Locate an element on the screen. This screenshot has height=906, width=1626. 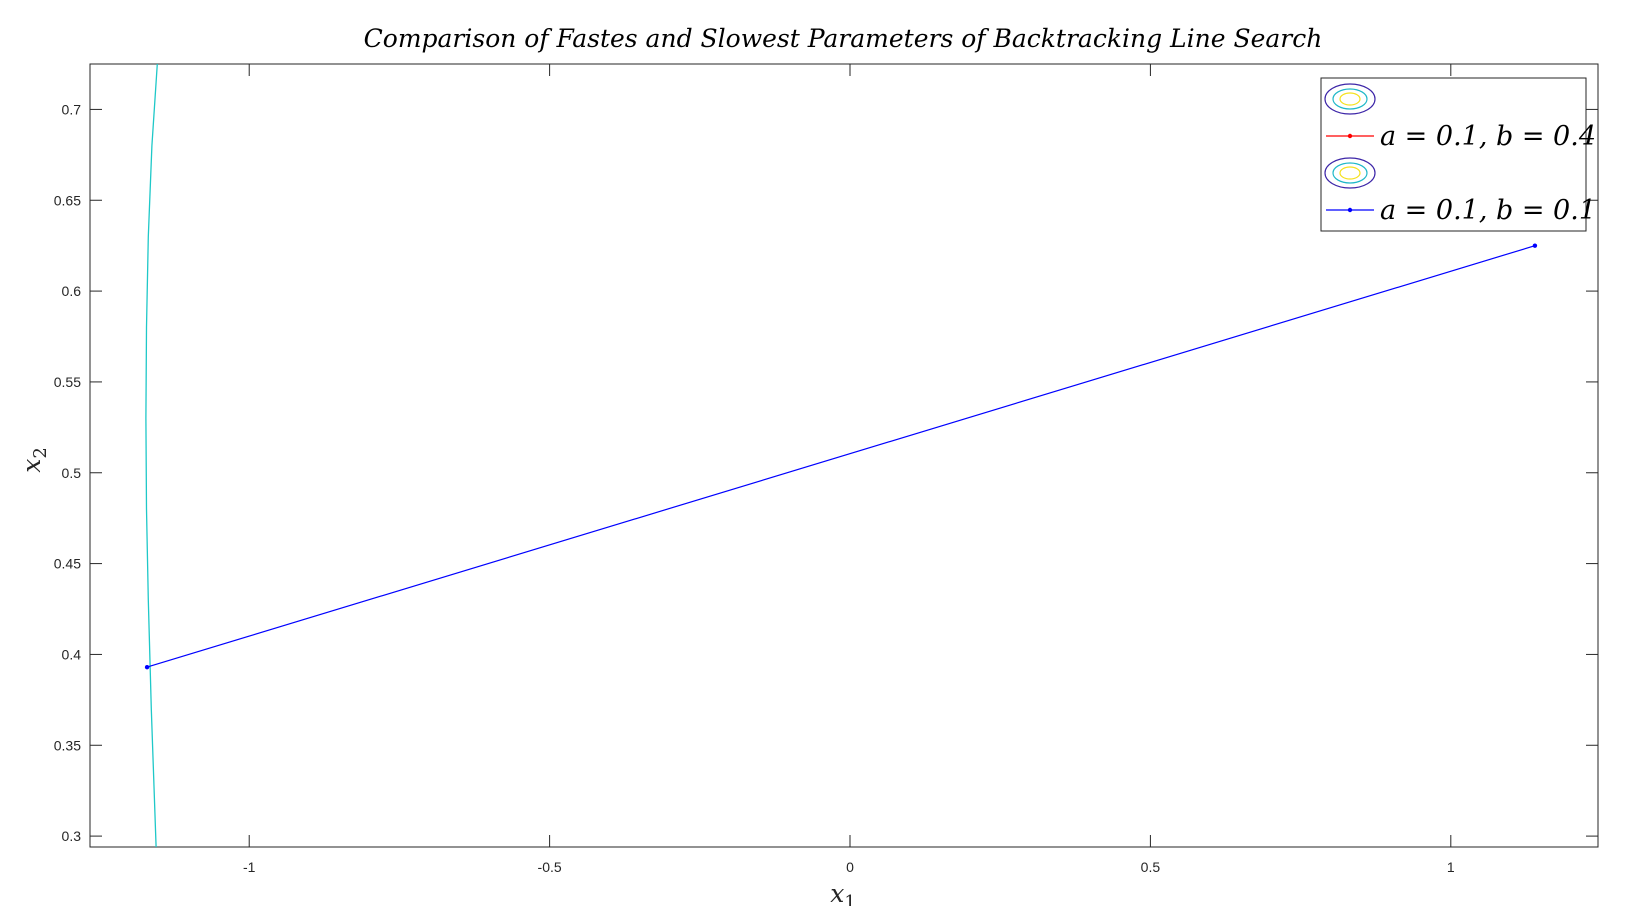
y-tick-label: 0.6 is located at coordinates (72, 291).